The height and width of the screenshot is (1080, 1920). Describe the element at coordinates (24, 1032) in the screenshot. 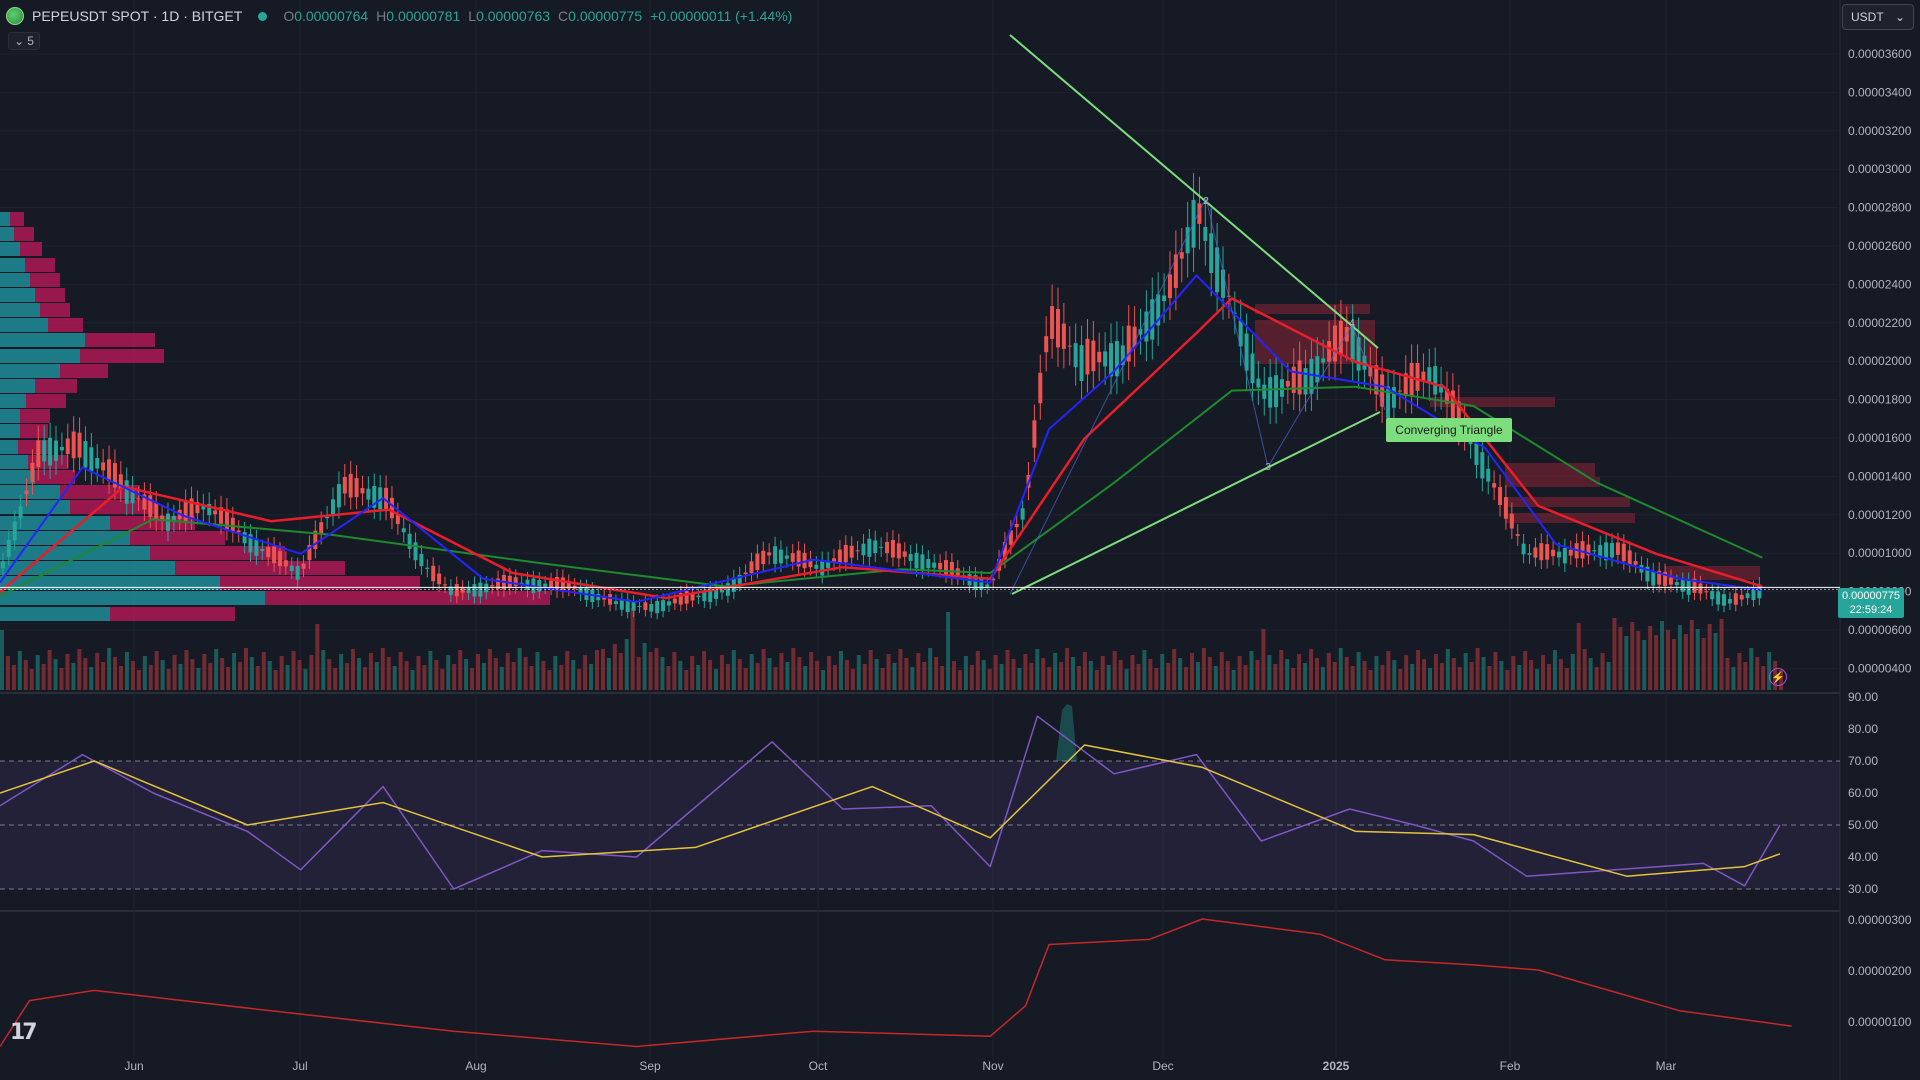

I see `tradingview-logo: 17` at that location.